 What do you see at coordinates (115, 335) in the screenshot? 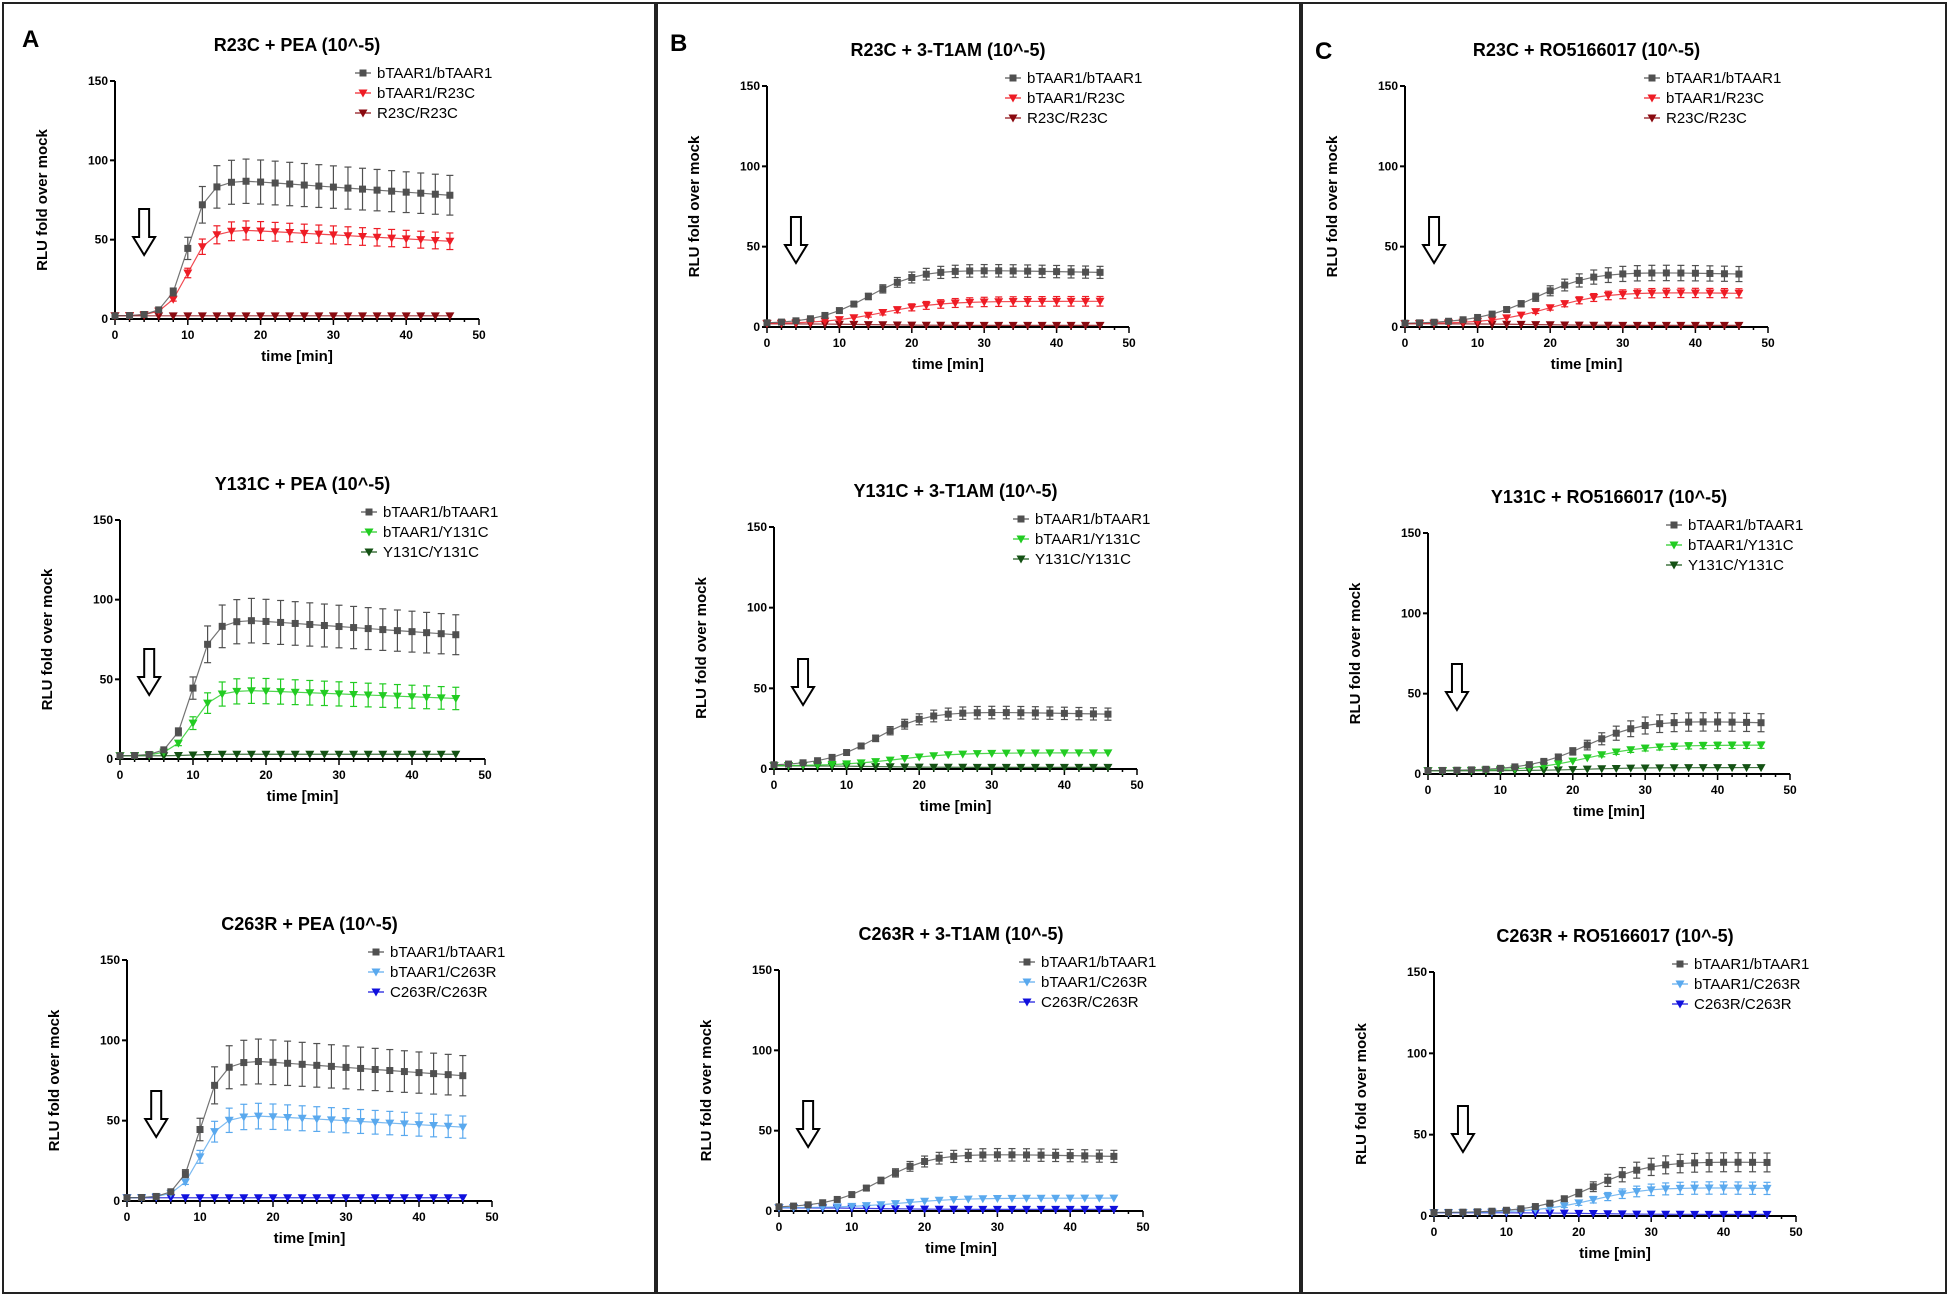
I see `x-tick-label: 0` at bounding box center [115, 335].